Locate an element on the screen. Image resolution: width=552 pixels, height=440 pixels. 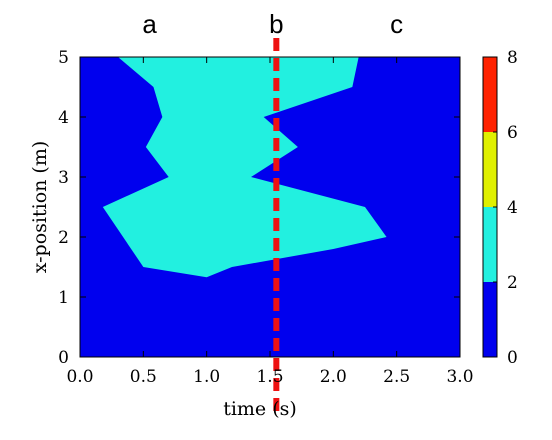
annotation-label-c: c is located at coordinates (396, 24).